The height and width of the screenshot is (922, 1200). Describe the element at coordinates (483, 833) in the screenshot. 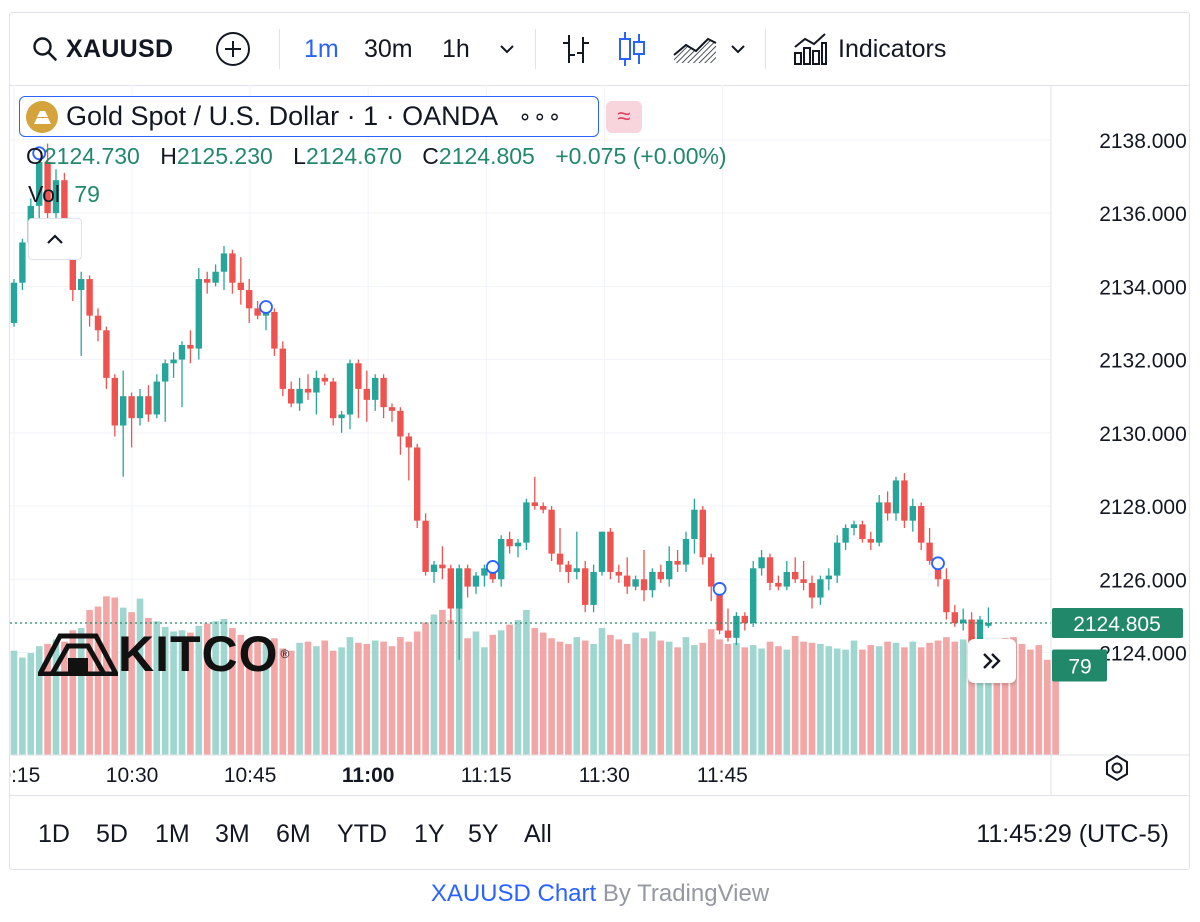

I see `range-5y: 5Y` at that location.